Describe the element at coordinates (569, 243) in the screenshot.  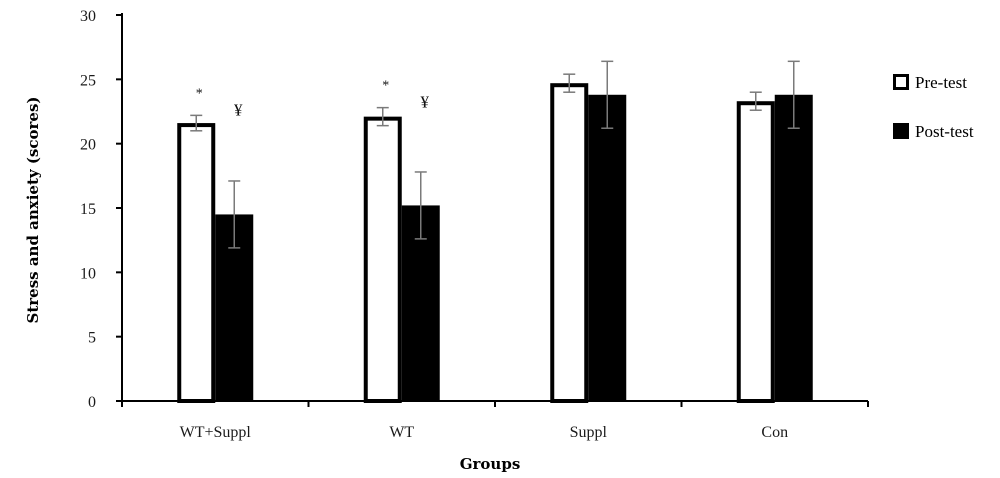
I see `bar-pre-test-suppl` at that location.